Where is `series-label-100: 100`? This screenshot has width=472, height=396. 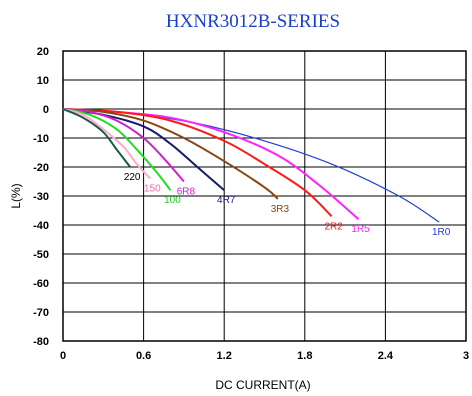 series-label-100: 100 is located at coordinates (172, 200).